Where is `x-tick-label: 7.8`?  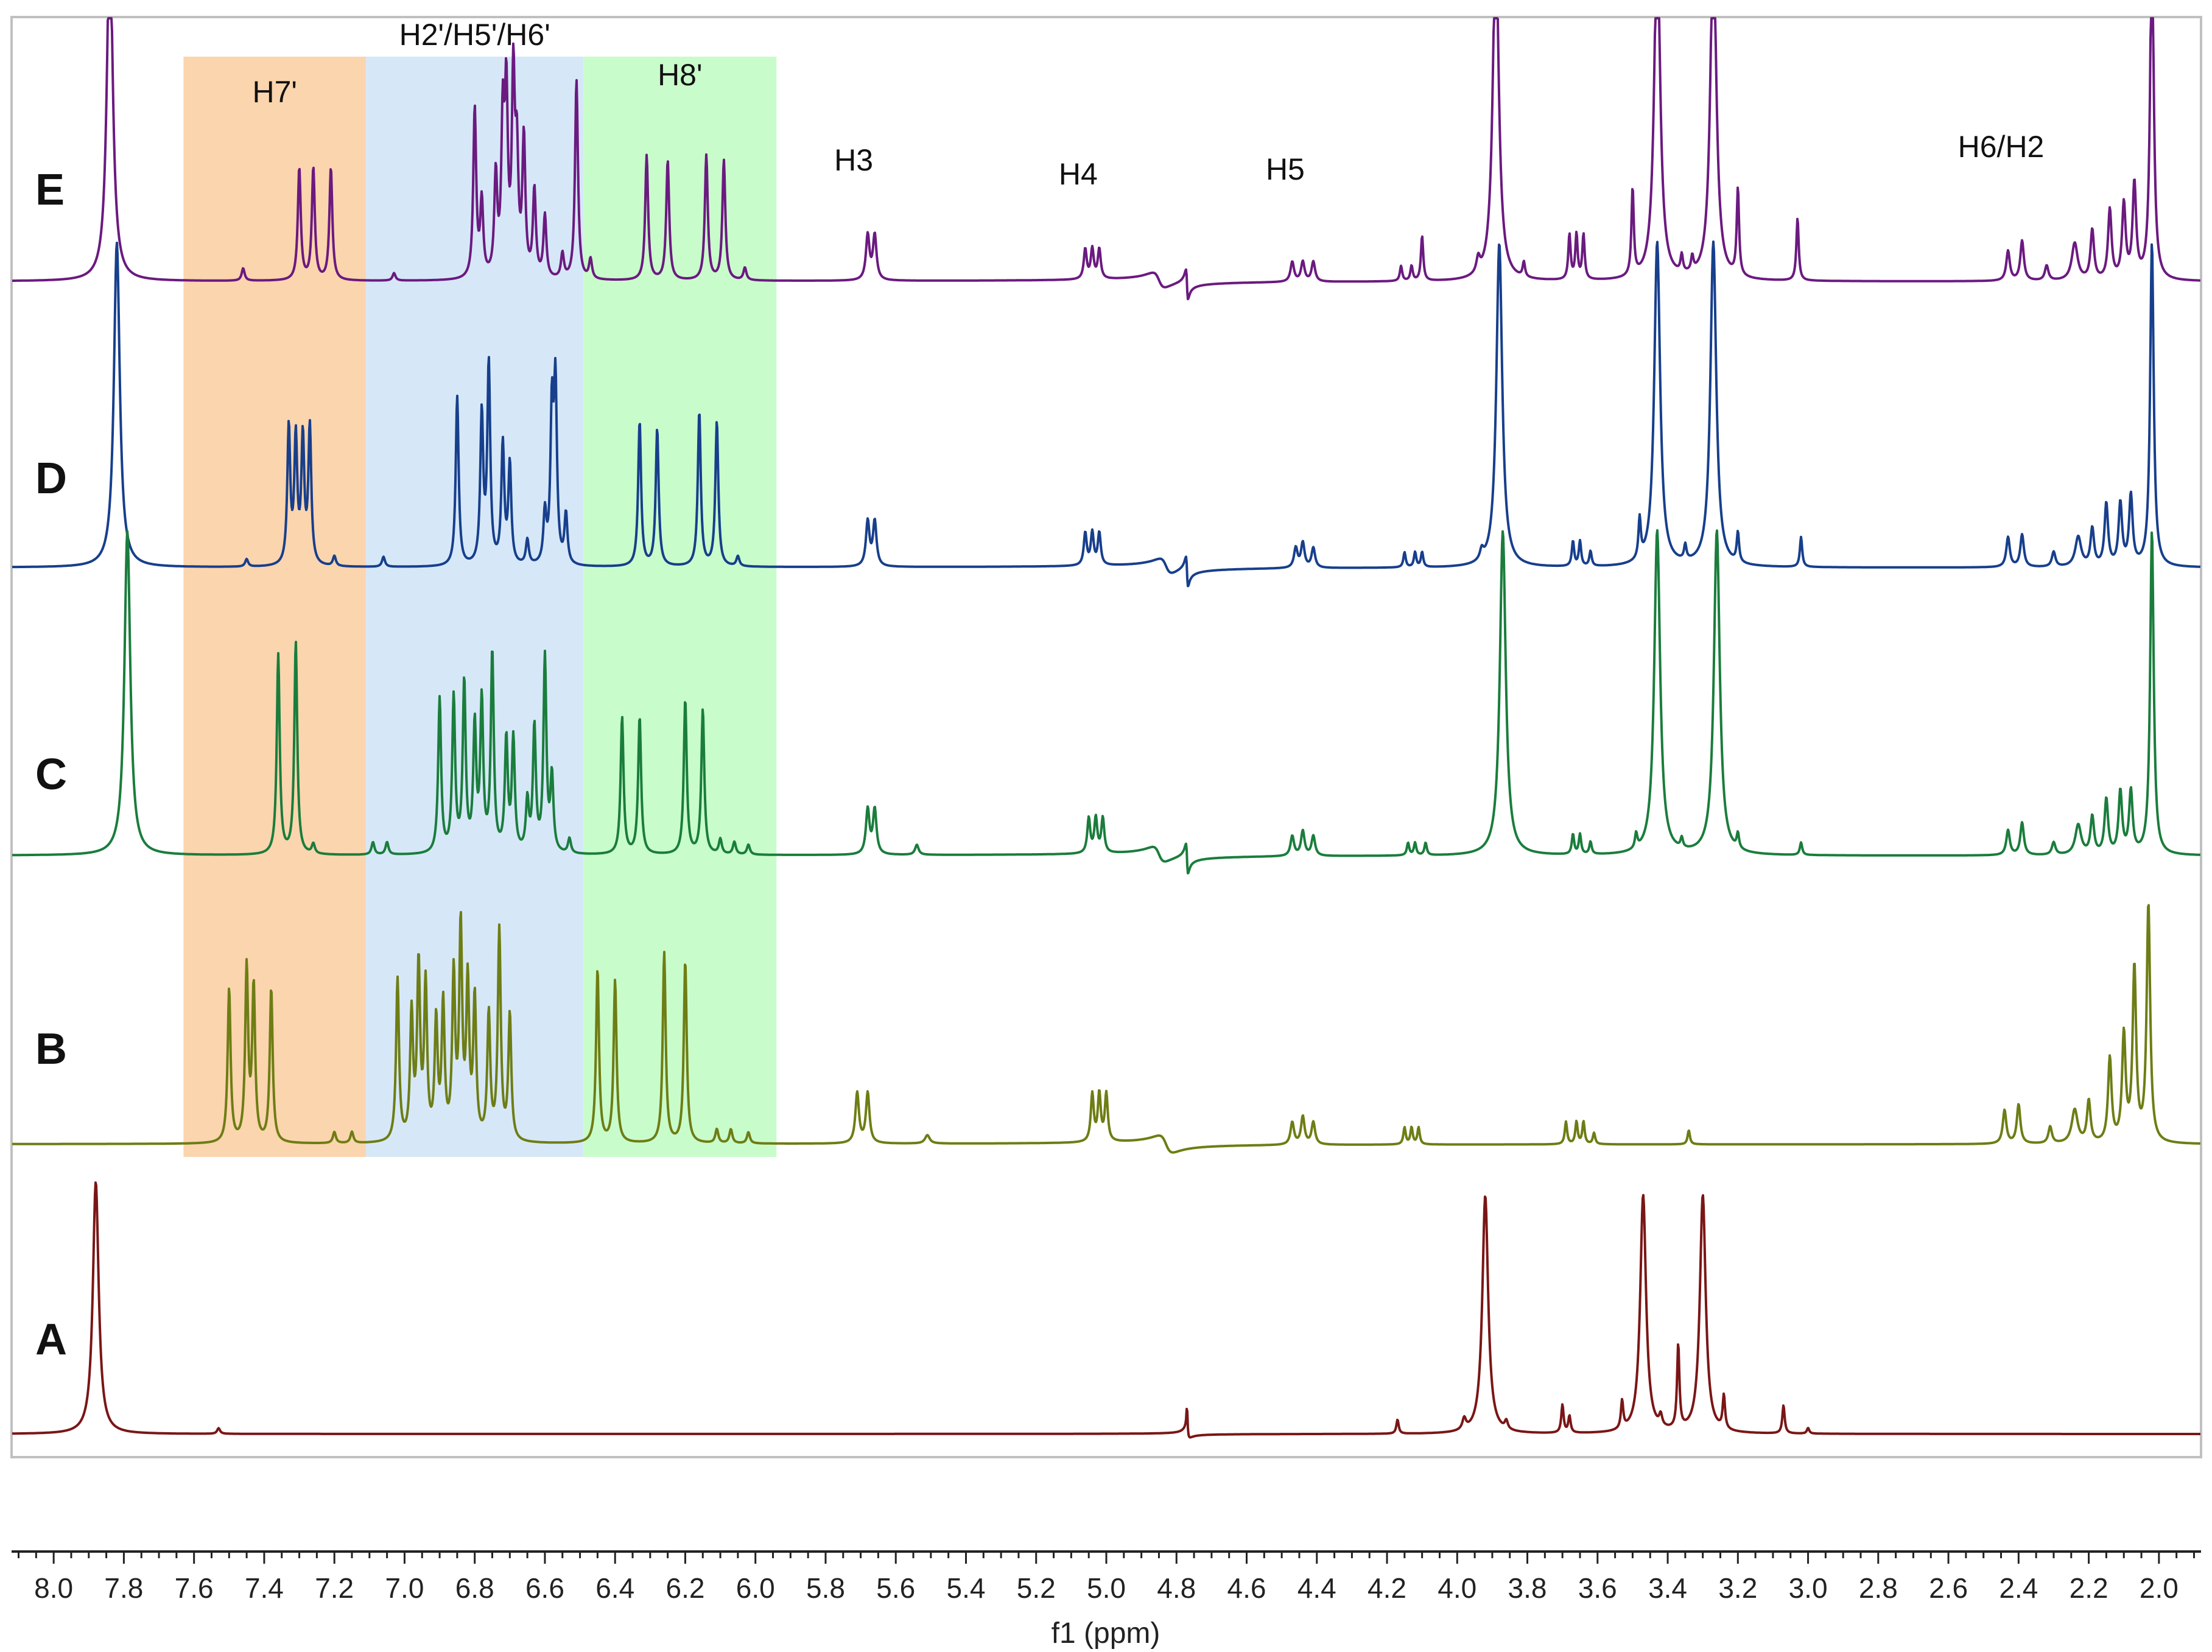
x-tick-label: 7.8 is located at coordinates (123, 1588).